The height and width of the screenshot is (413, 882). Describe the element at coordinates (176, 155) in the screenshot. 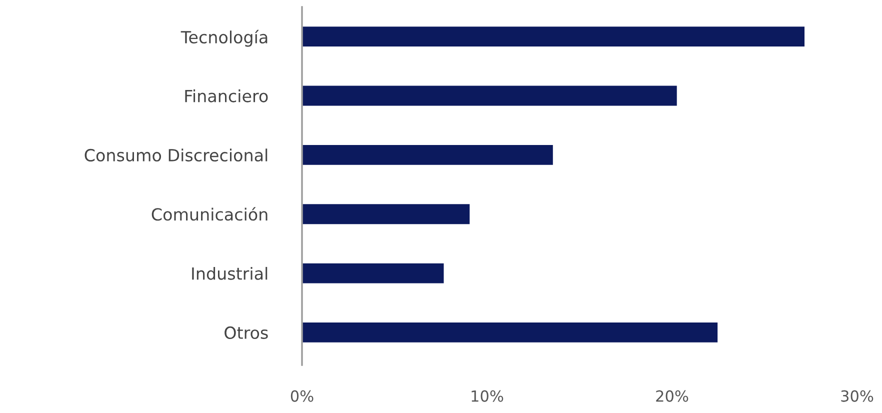

I see `y-tick-label: Consumo Discrecional` at that location.